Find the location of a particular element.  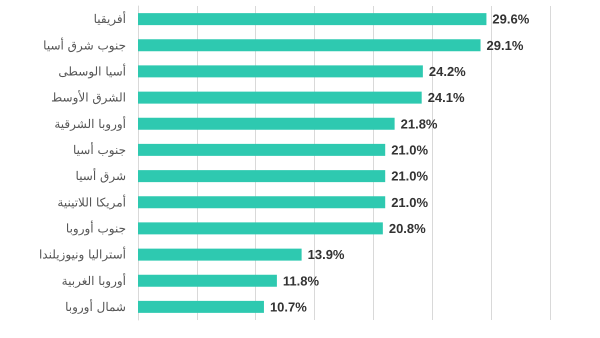

data-label: 13.9% is located at coordinates (326, 254).